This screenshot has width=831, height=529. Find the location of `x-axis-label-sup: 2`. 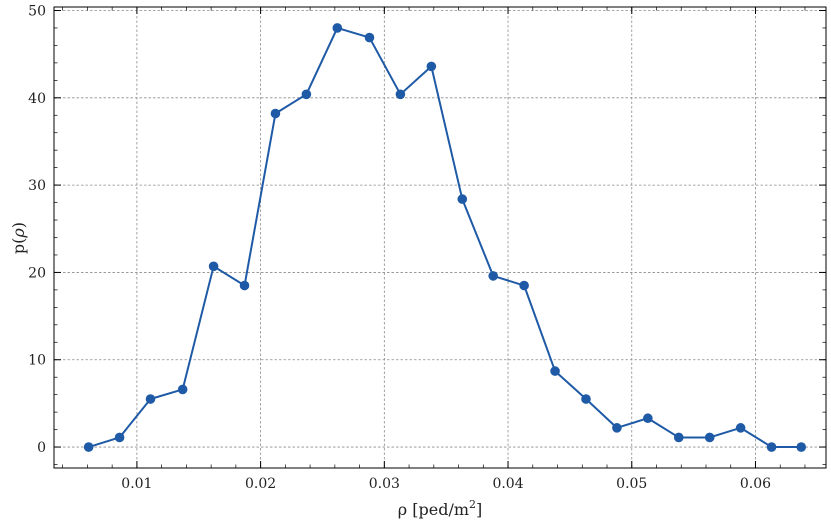

x-axis-label-sup: 2 is located at coordinates (472, 504).